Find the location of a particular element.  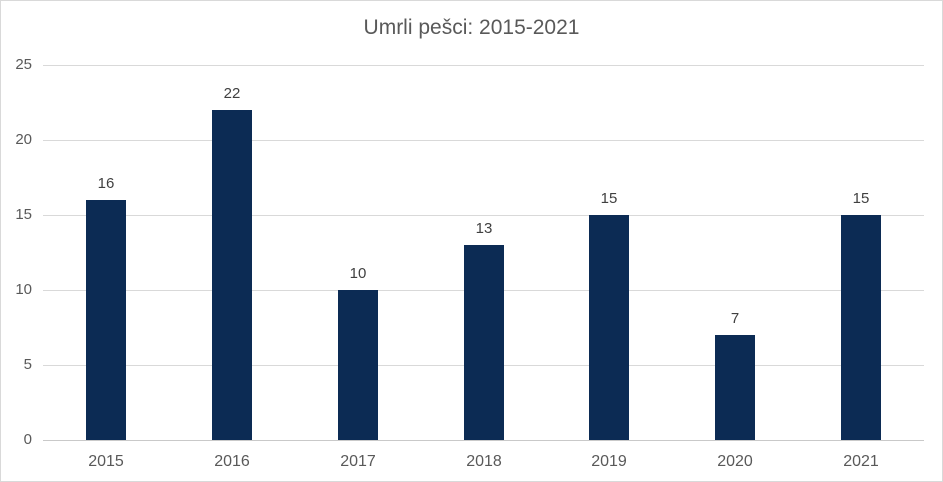

y-axis-tick-label: 25 is located at coordinates (23, 64).